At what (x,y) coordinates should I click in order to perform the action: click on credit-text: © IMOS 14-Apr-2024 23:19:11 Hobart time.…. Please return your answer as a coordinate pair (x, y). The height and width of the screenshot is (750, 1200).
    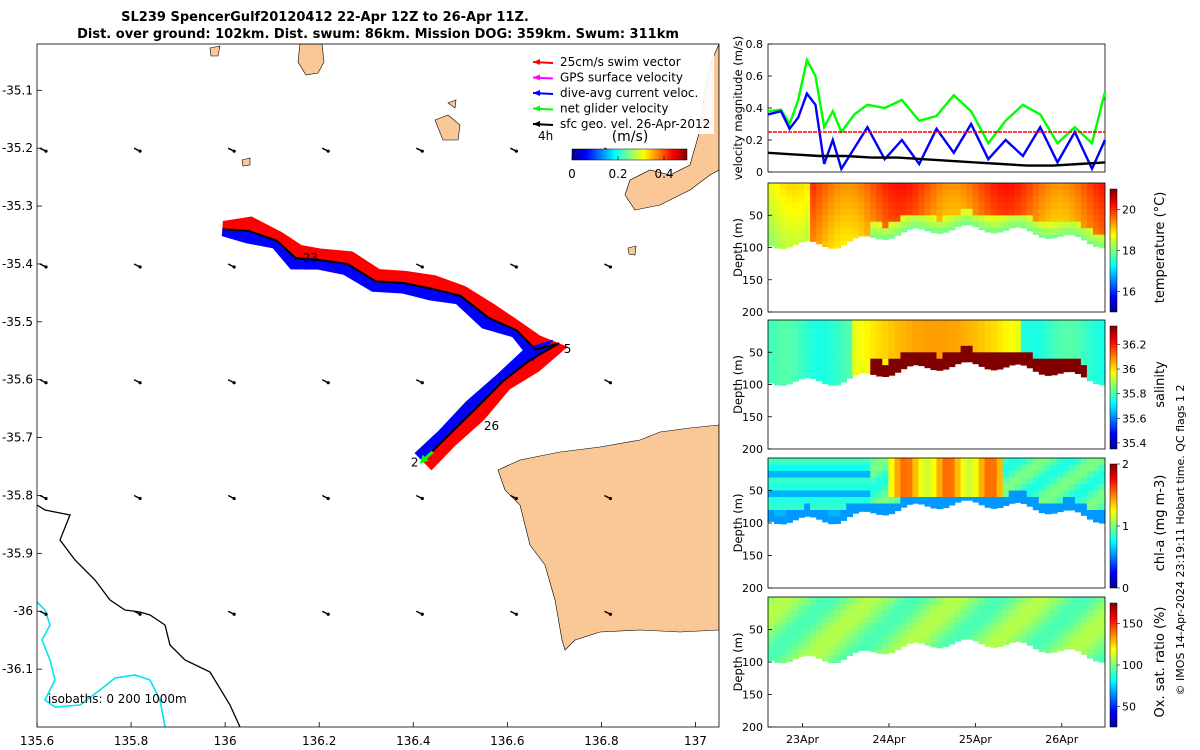
    Looking at the image, I should click on (1180, 540).